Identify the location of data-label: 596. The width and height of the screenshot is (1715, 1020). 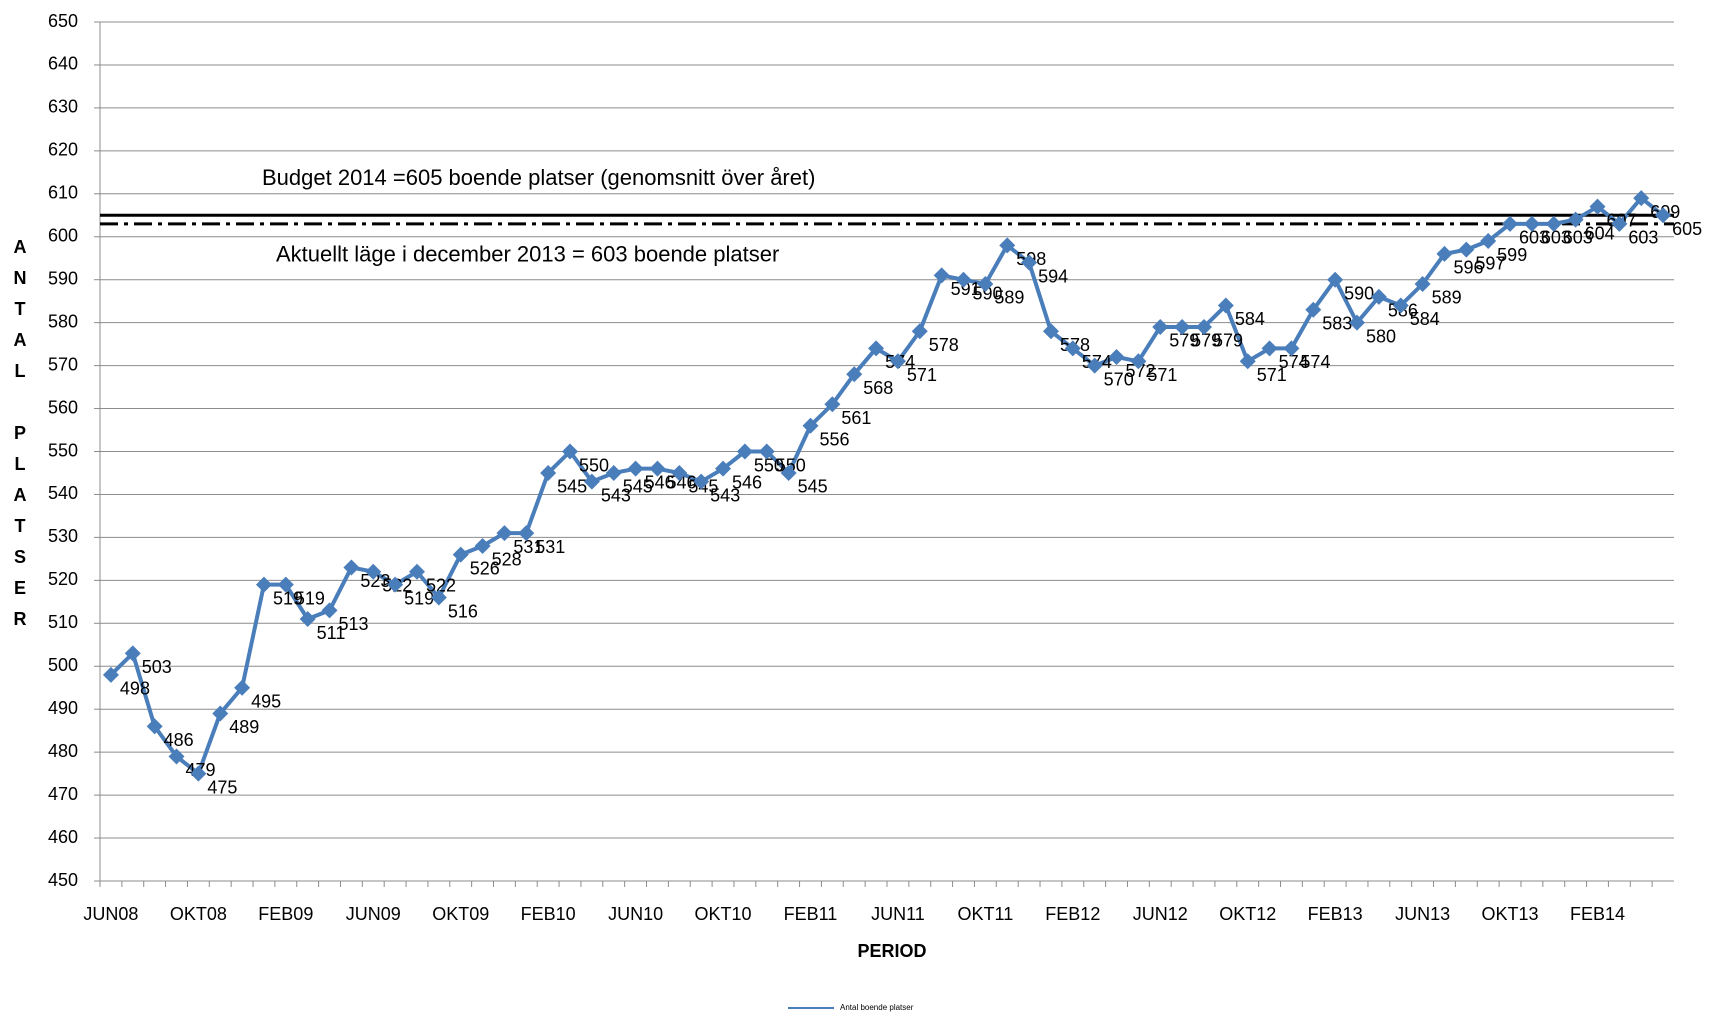
(1468, 268).